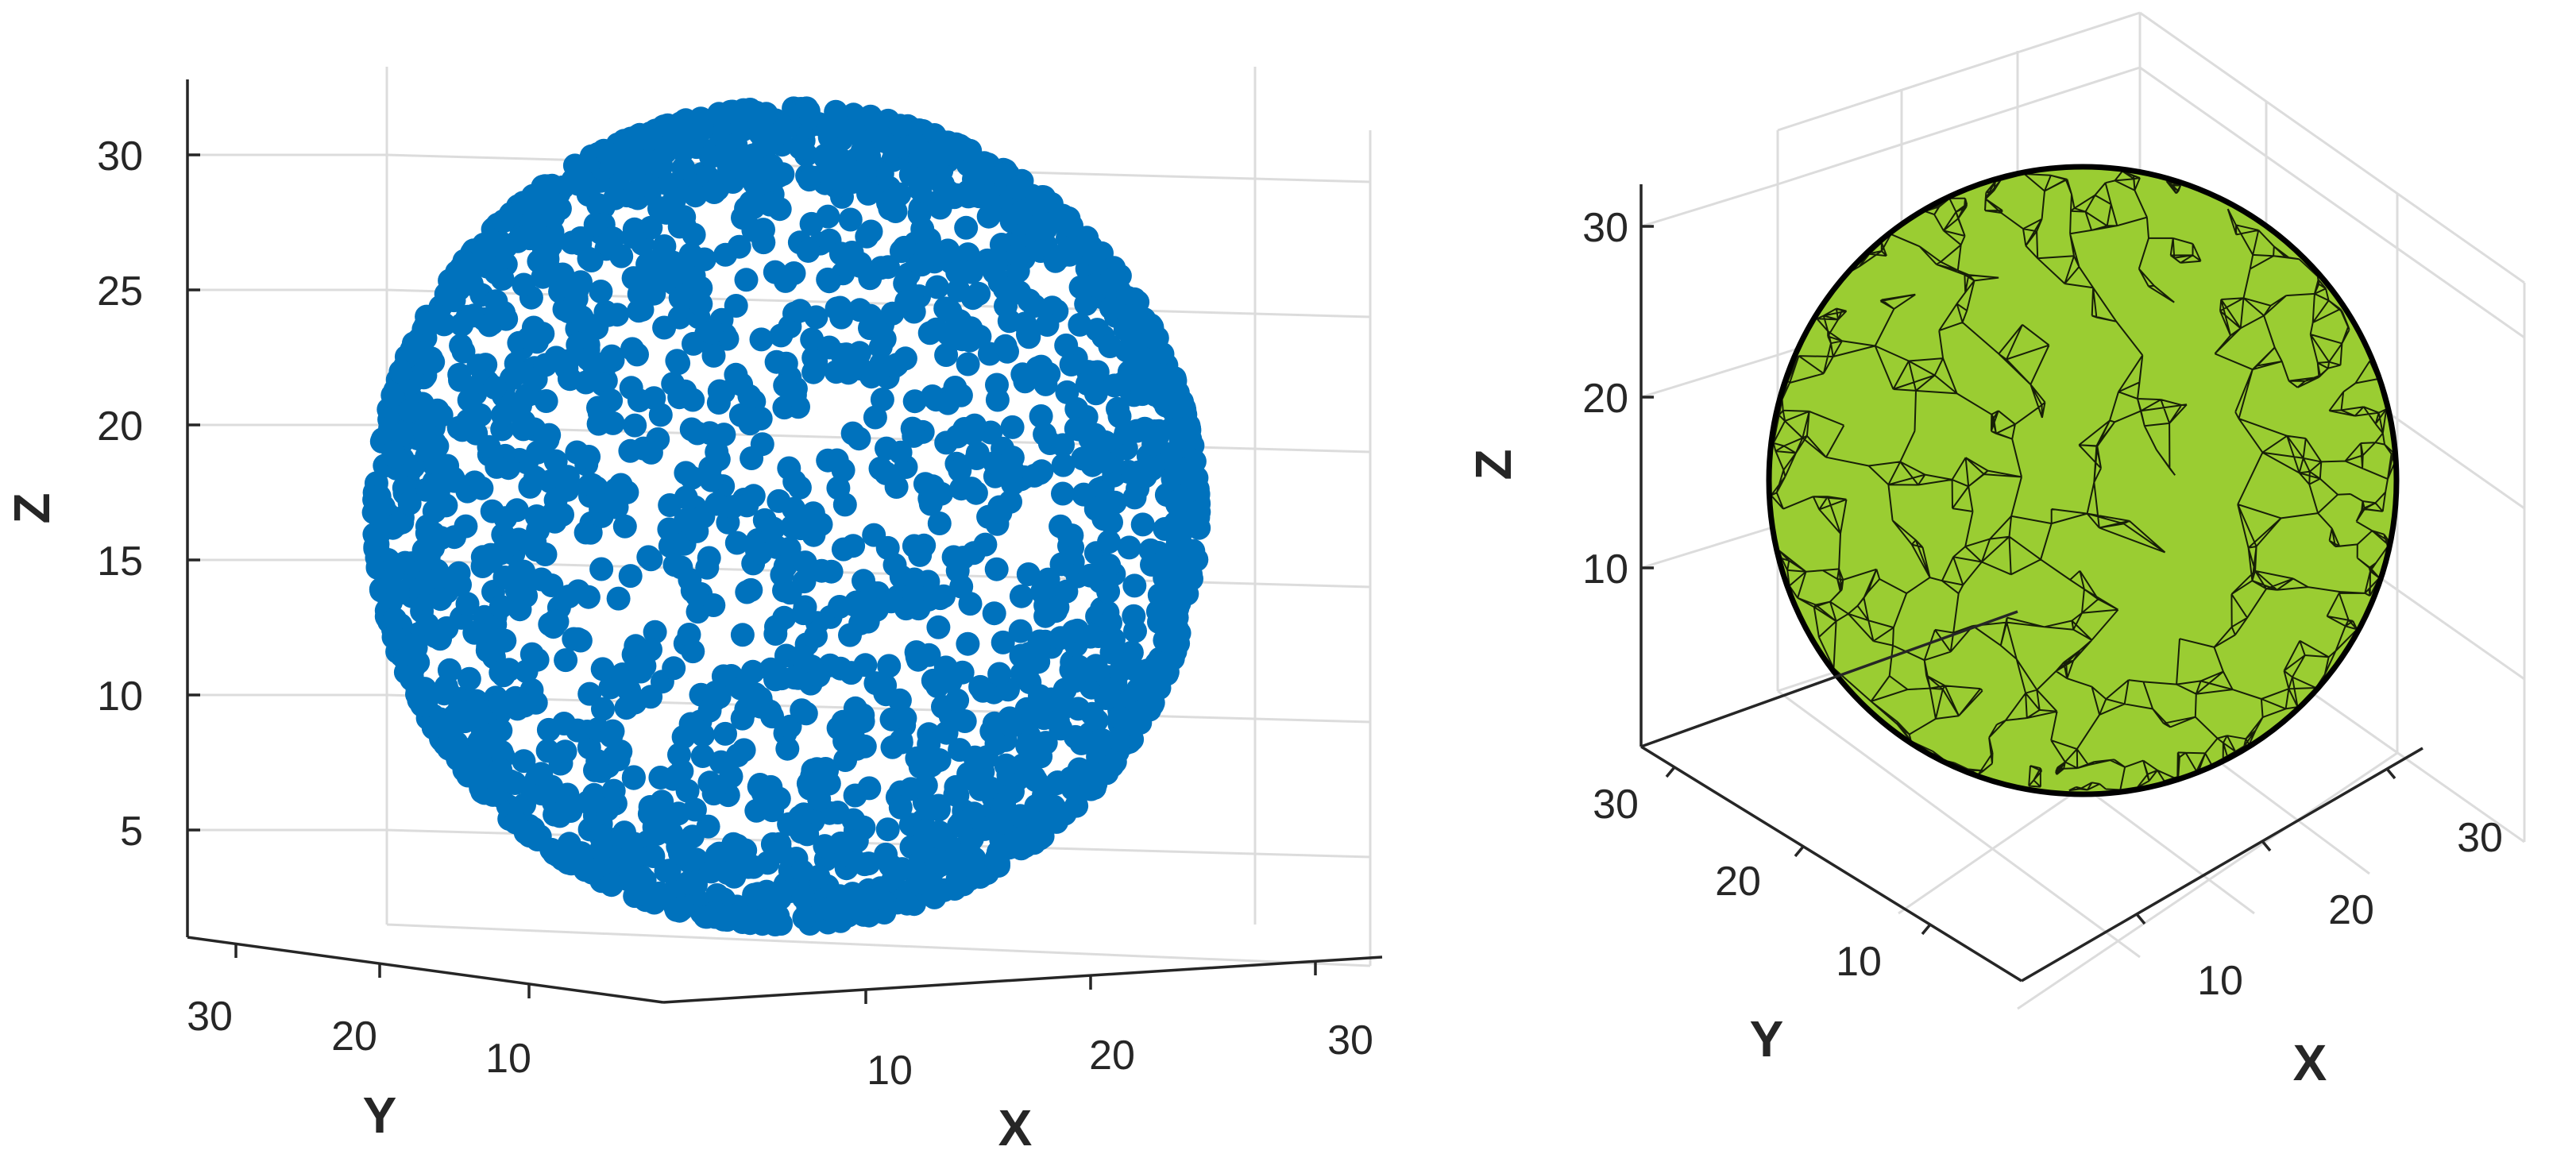 The height and width of the screenshot is (1162, 2576). What do you see at coordinates (890, 1071) in the screenshot?
I see `left-x-tick-10: 10` at bounding box center [890, 1071].